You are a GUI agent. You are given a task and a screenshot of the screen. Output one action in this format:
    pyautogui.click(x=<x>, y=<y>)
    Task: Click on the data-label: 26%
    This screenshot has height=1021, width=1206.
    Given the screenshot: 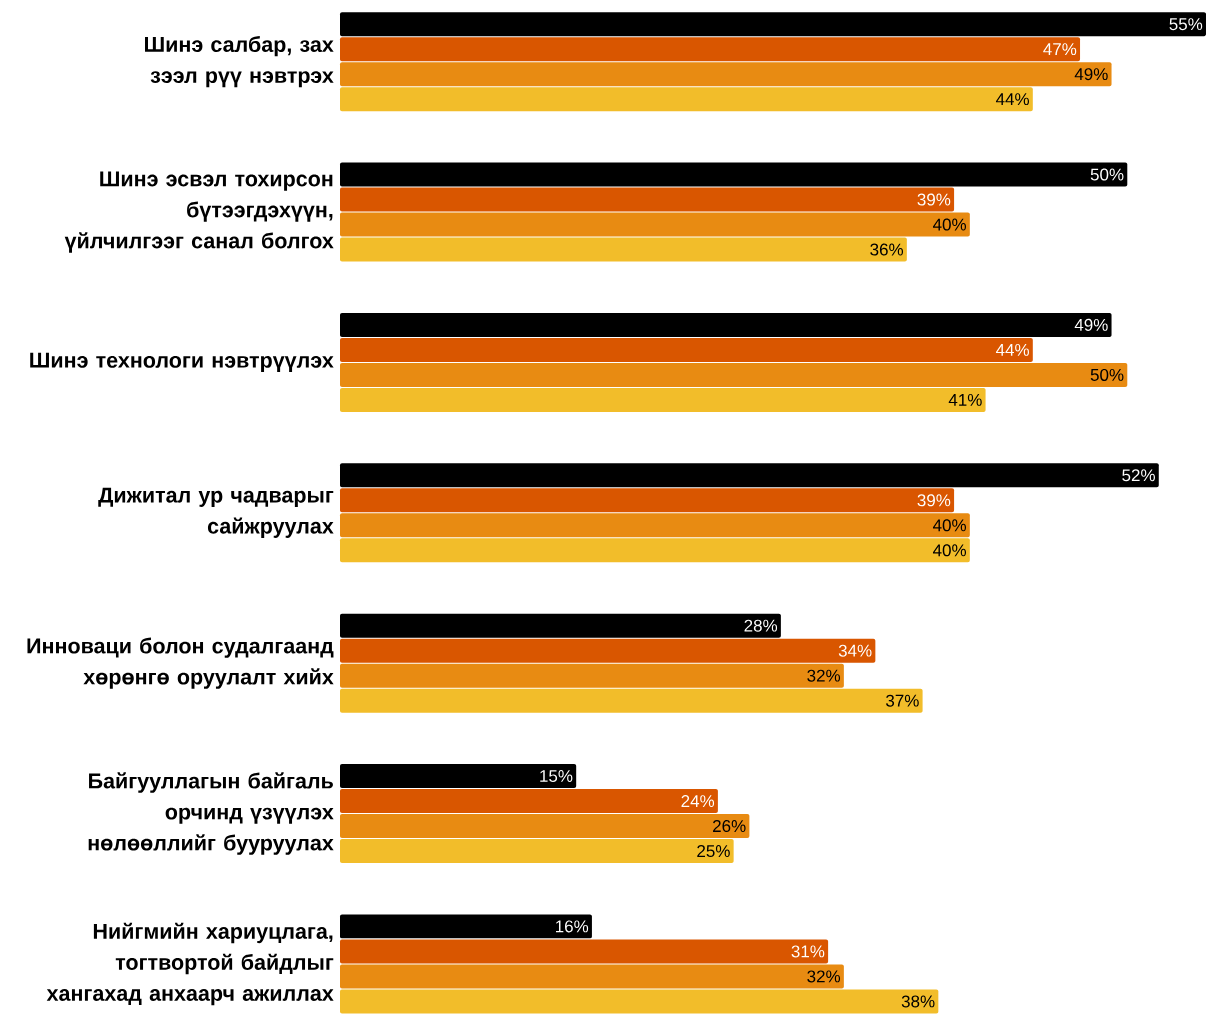 What is the action you would take?
    pyautogui.click(x=729, y=826)
    